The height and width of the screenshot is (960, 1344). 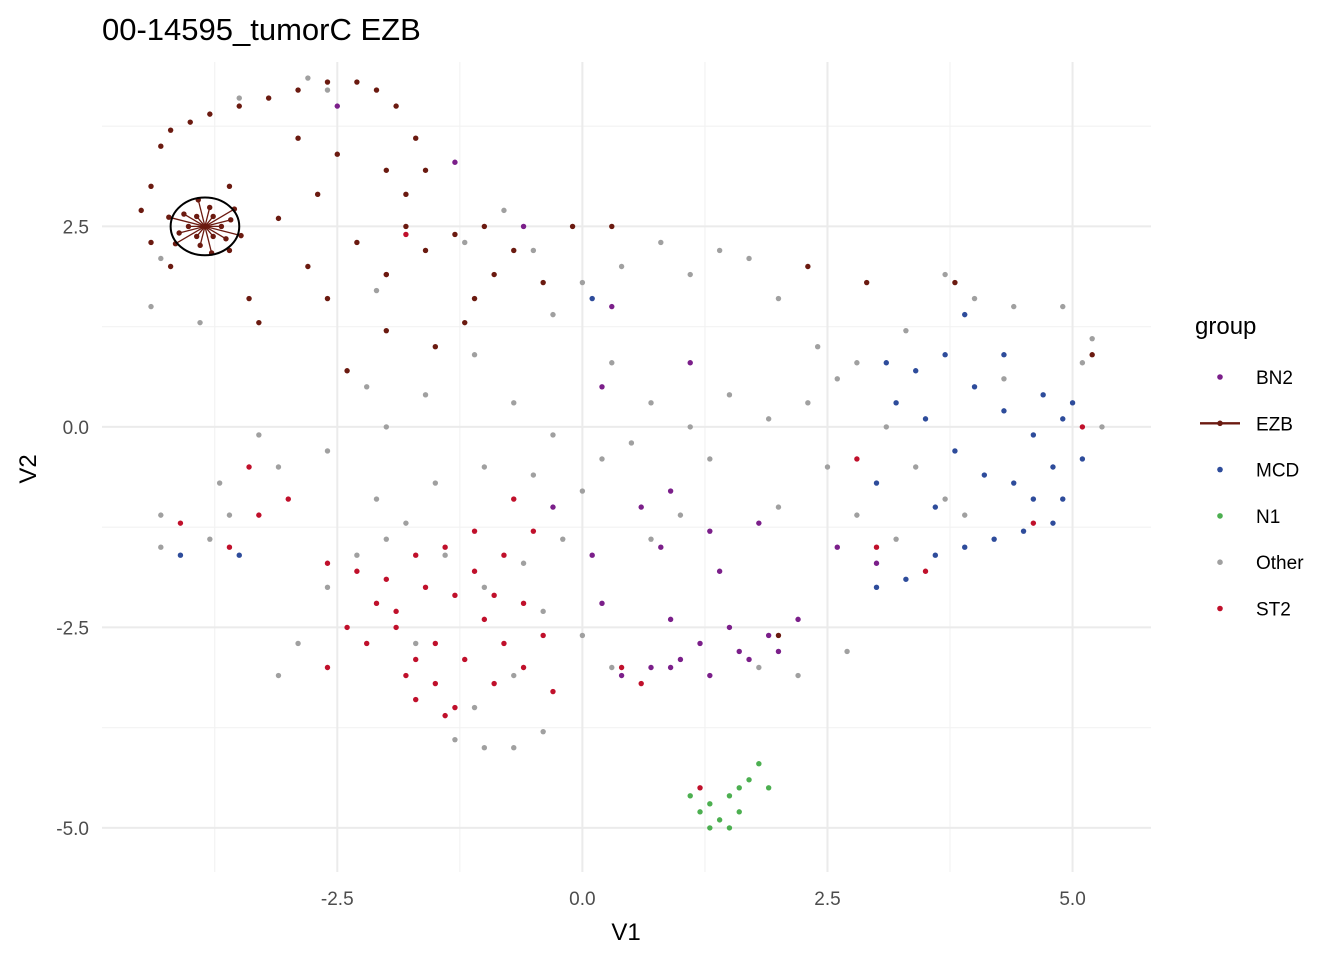 I want to click on legend-key-point, so click(x=1220, y=608).